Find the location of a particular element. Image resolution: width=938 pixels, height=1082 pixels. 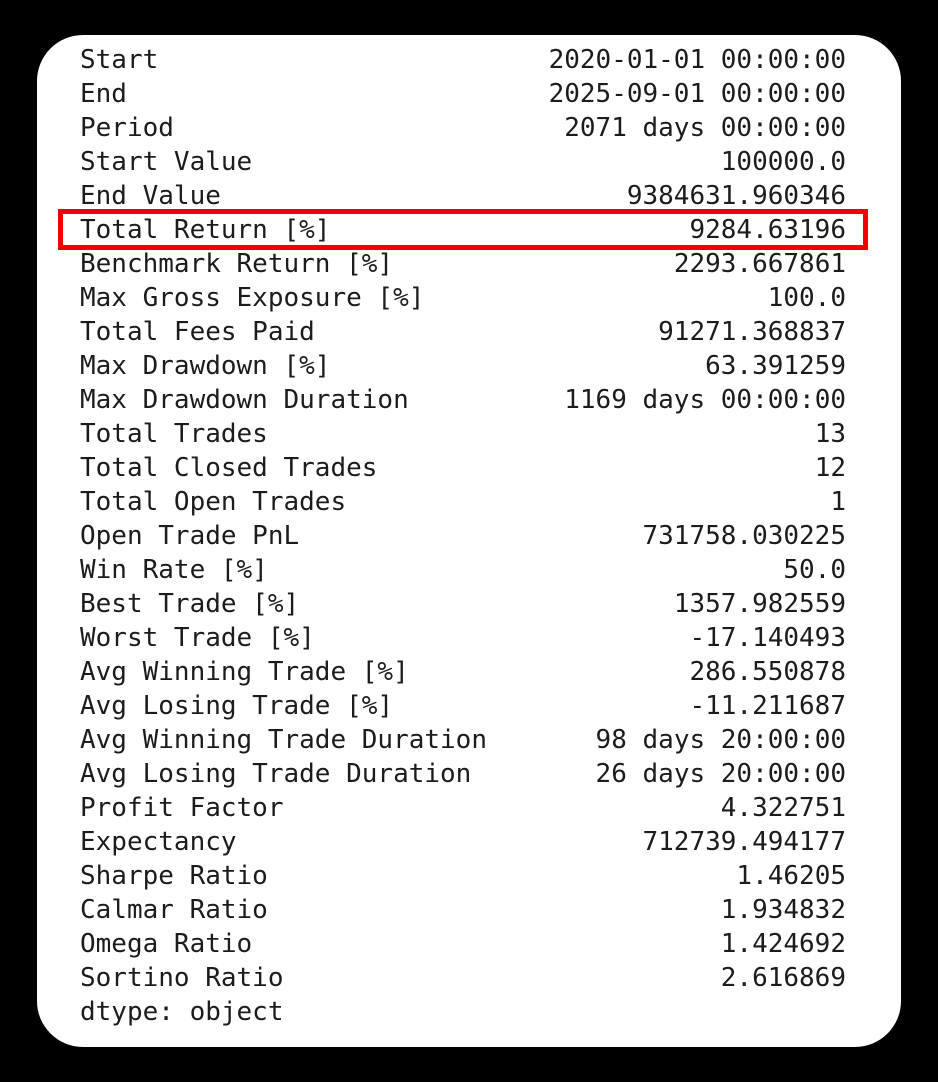

stat-value: 1.424692 is located at coordinates (783, 944).